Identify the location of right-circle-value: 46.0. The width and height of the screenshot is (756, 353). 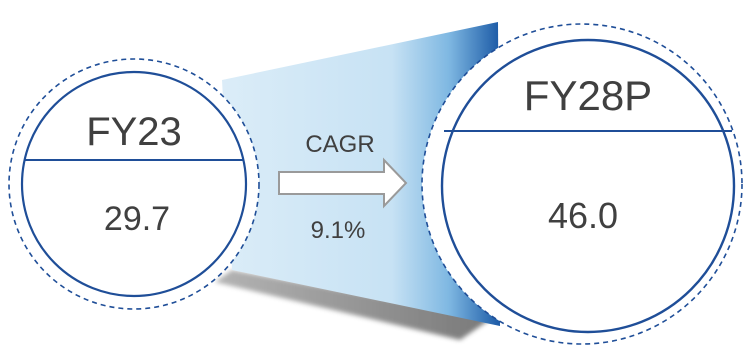
(583, 215).